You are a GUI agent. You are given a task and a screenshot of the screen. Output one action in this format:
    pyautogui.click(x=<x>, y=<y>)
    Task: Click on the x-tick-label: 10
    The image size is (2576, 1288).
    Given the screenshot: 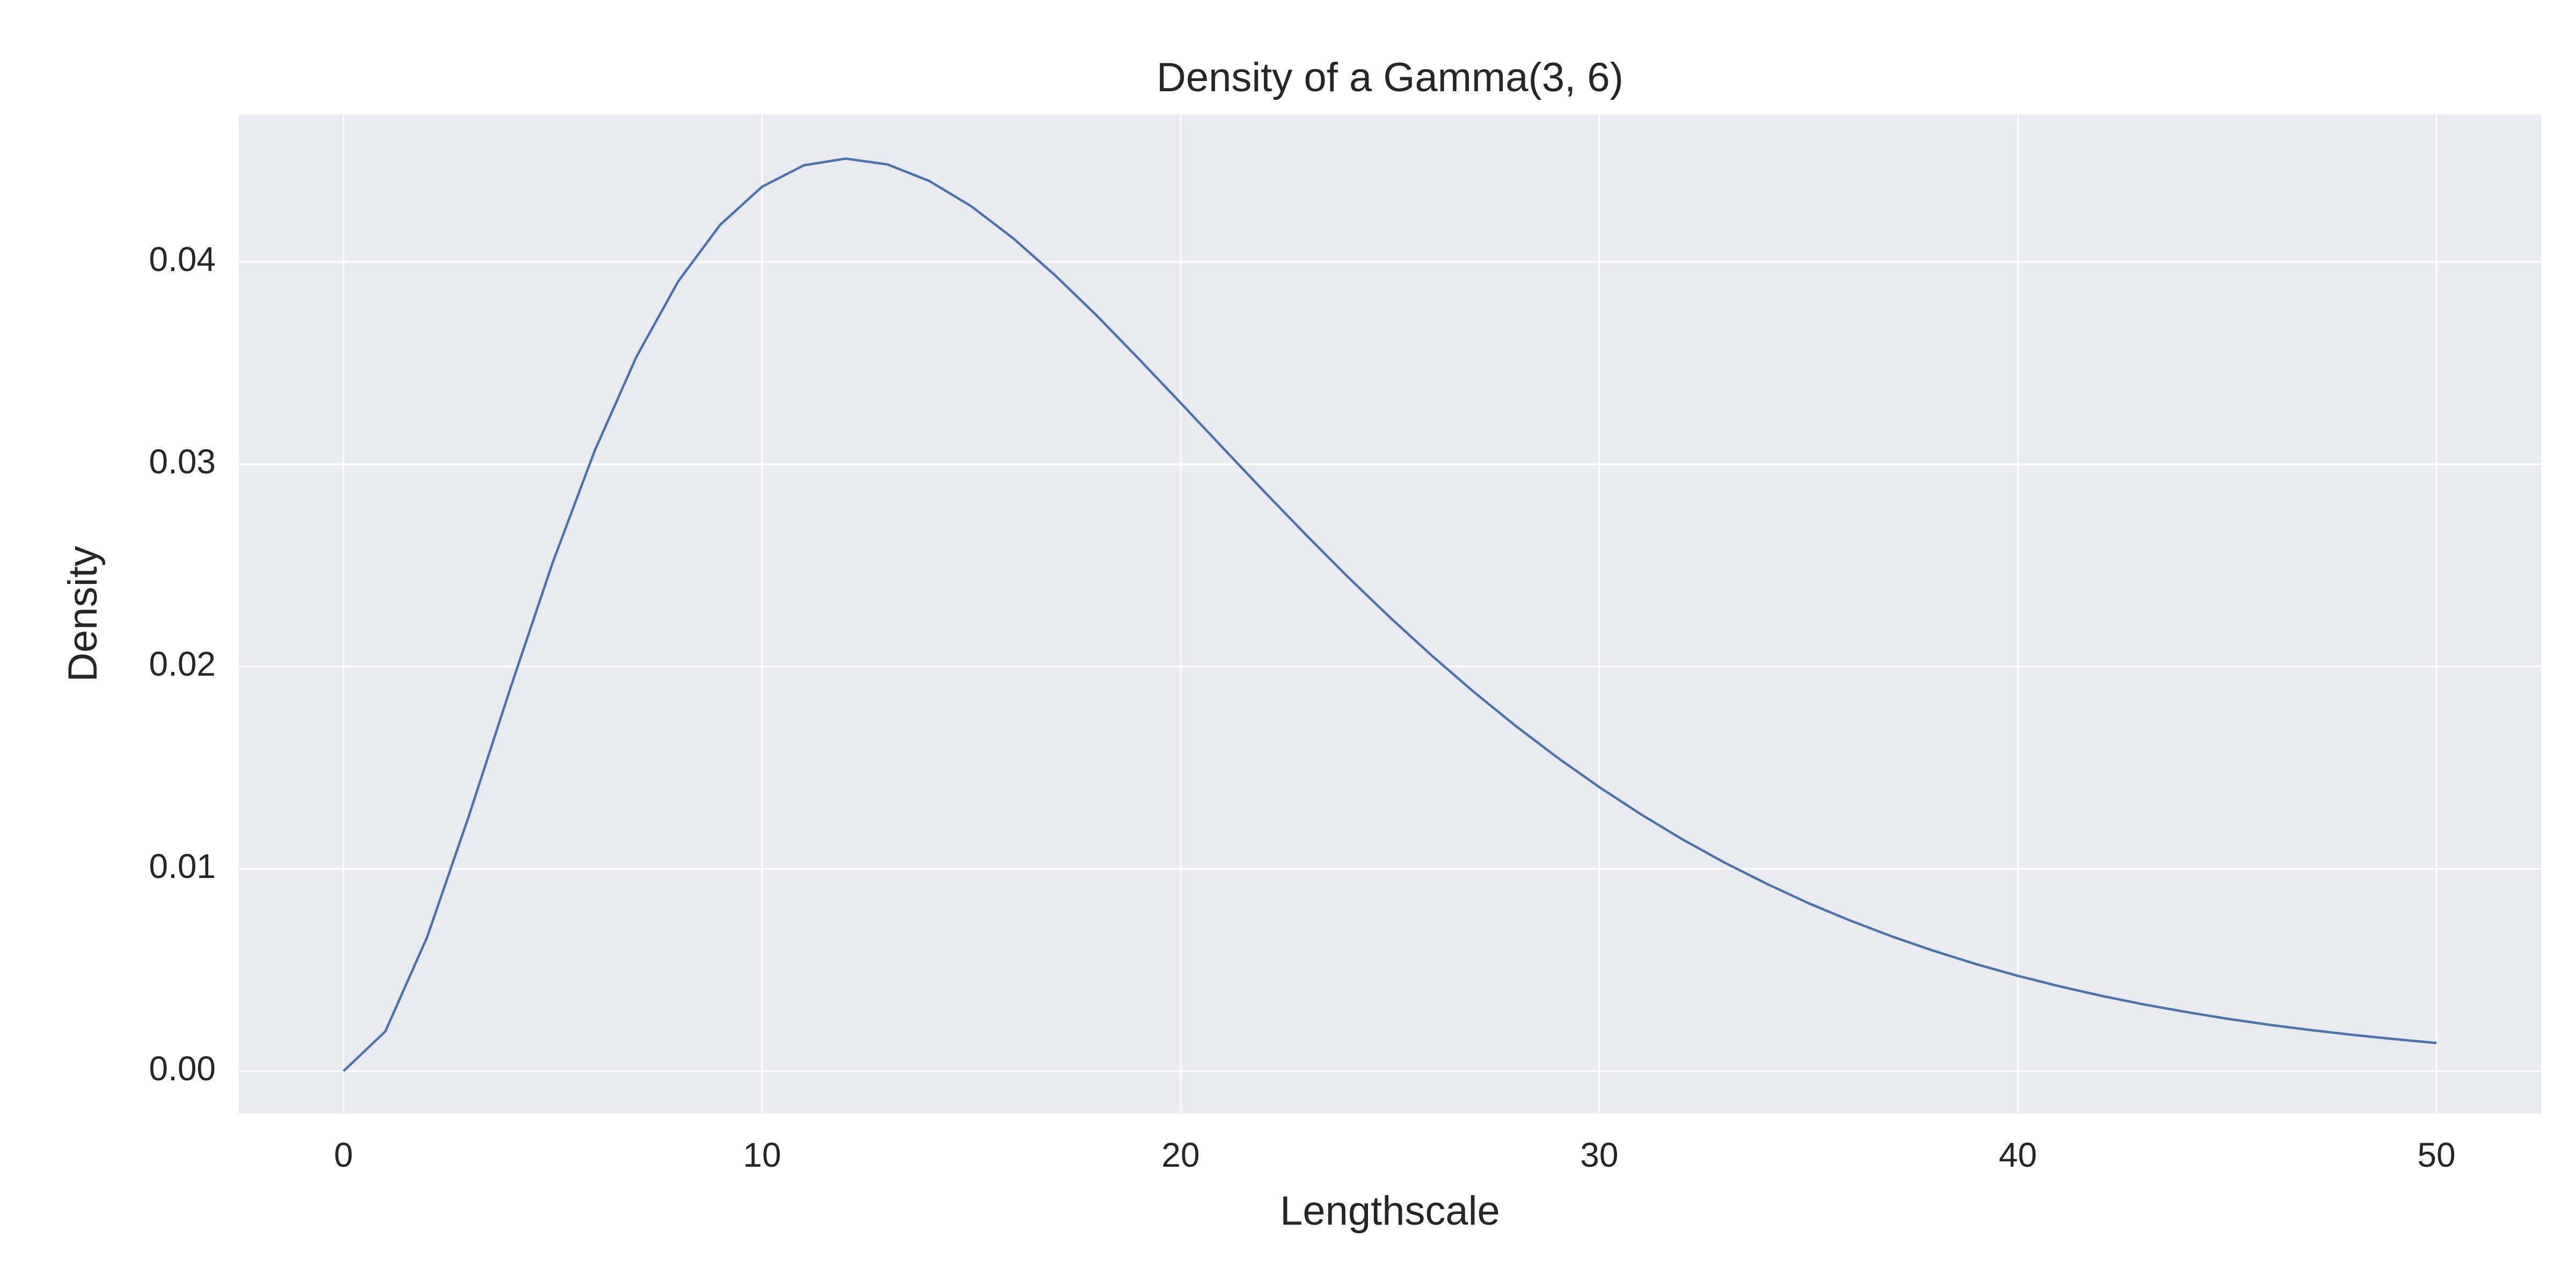 What is the action you would take?
    pyautogui.click(x=762, y=1155)
    